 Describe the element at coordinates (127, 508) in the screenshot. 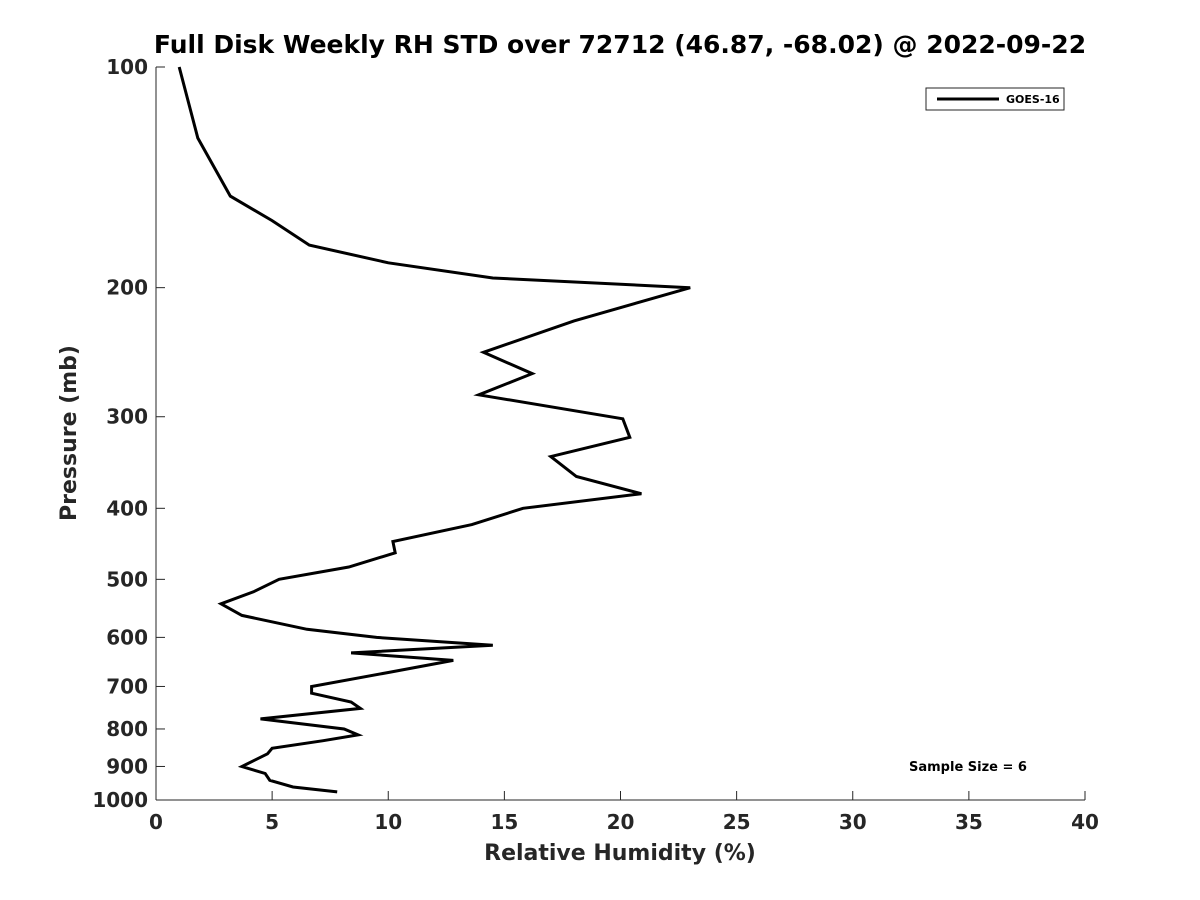

I see `y-tick-label: 400` at that location.